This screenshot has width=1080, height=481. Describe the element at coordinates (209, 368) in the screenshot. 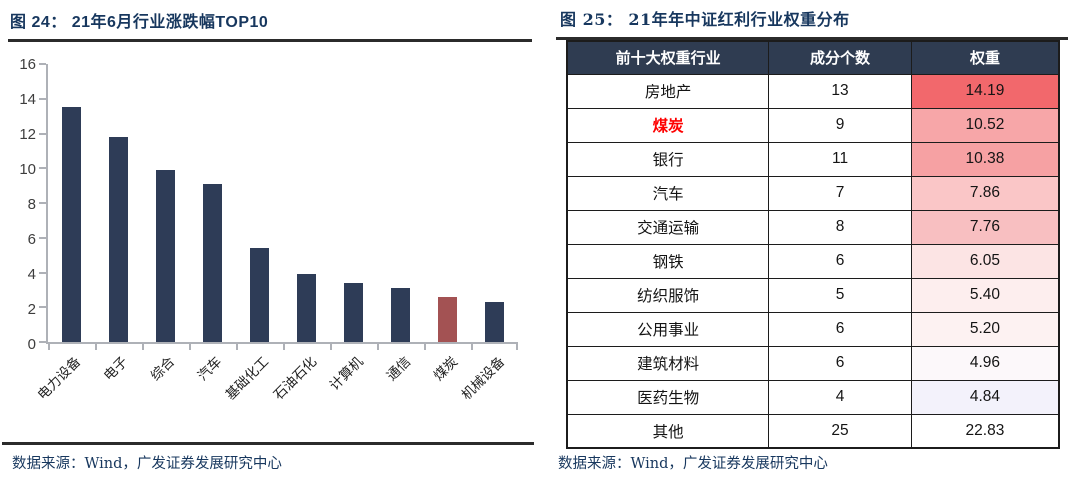

I see `x-axis-label-汽车: 汽车` at that location.